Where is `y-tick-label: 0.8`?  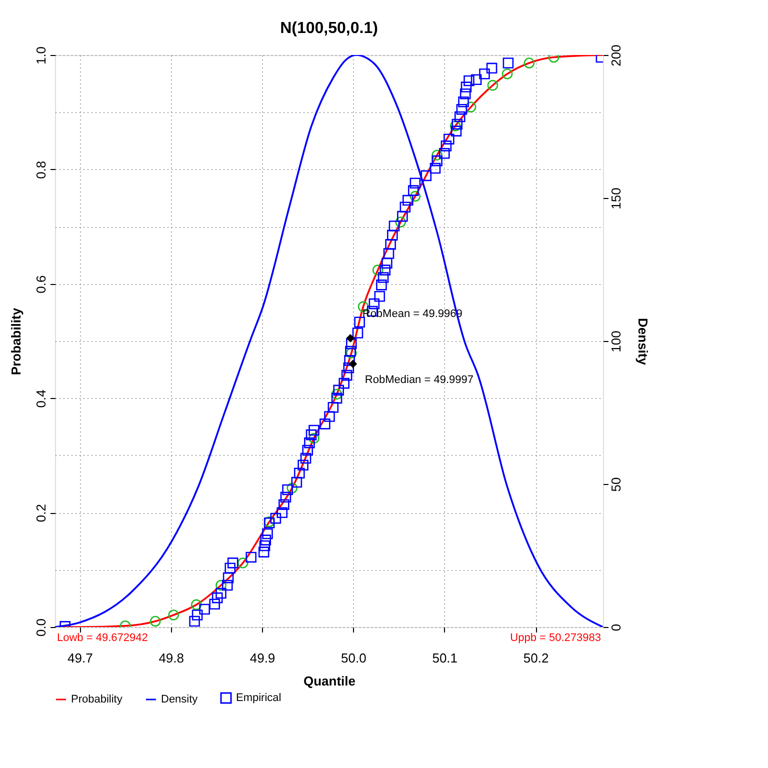
y-tick-label: 0.8 is located at coordinates (41, 169).